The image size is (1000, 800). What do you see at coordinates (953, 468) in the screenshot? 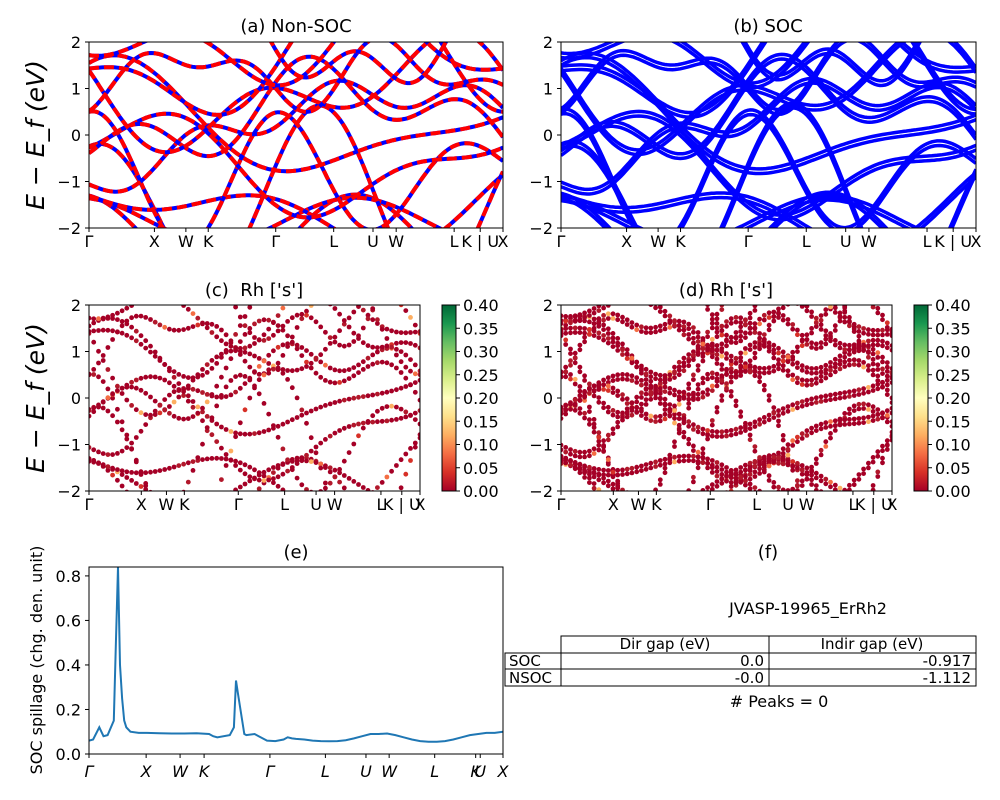
I see `colorbar-tick-label: 0.05` at bounding box center [953, 468].